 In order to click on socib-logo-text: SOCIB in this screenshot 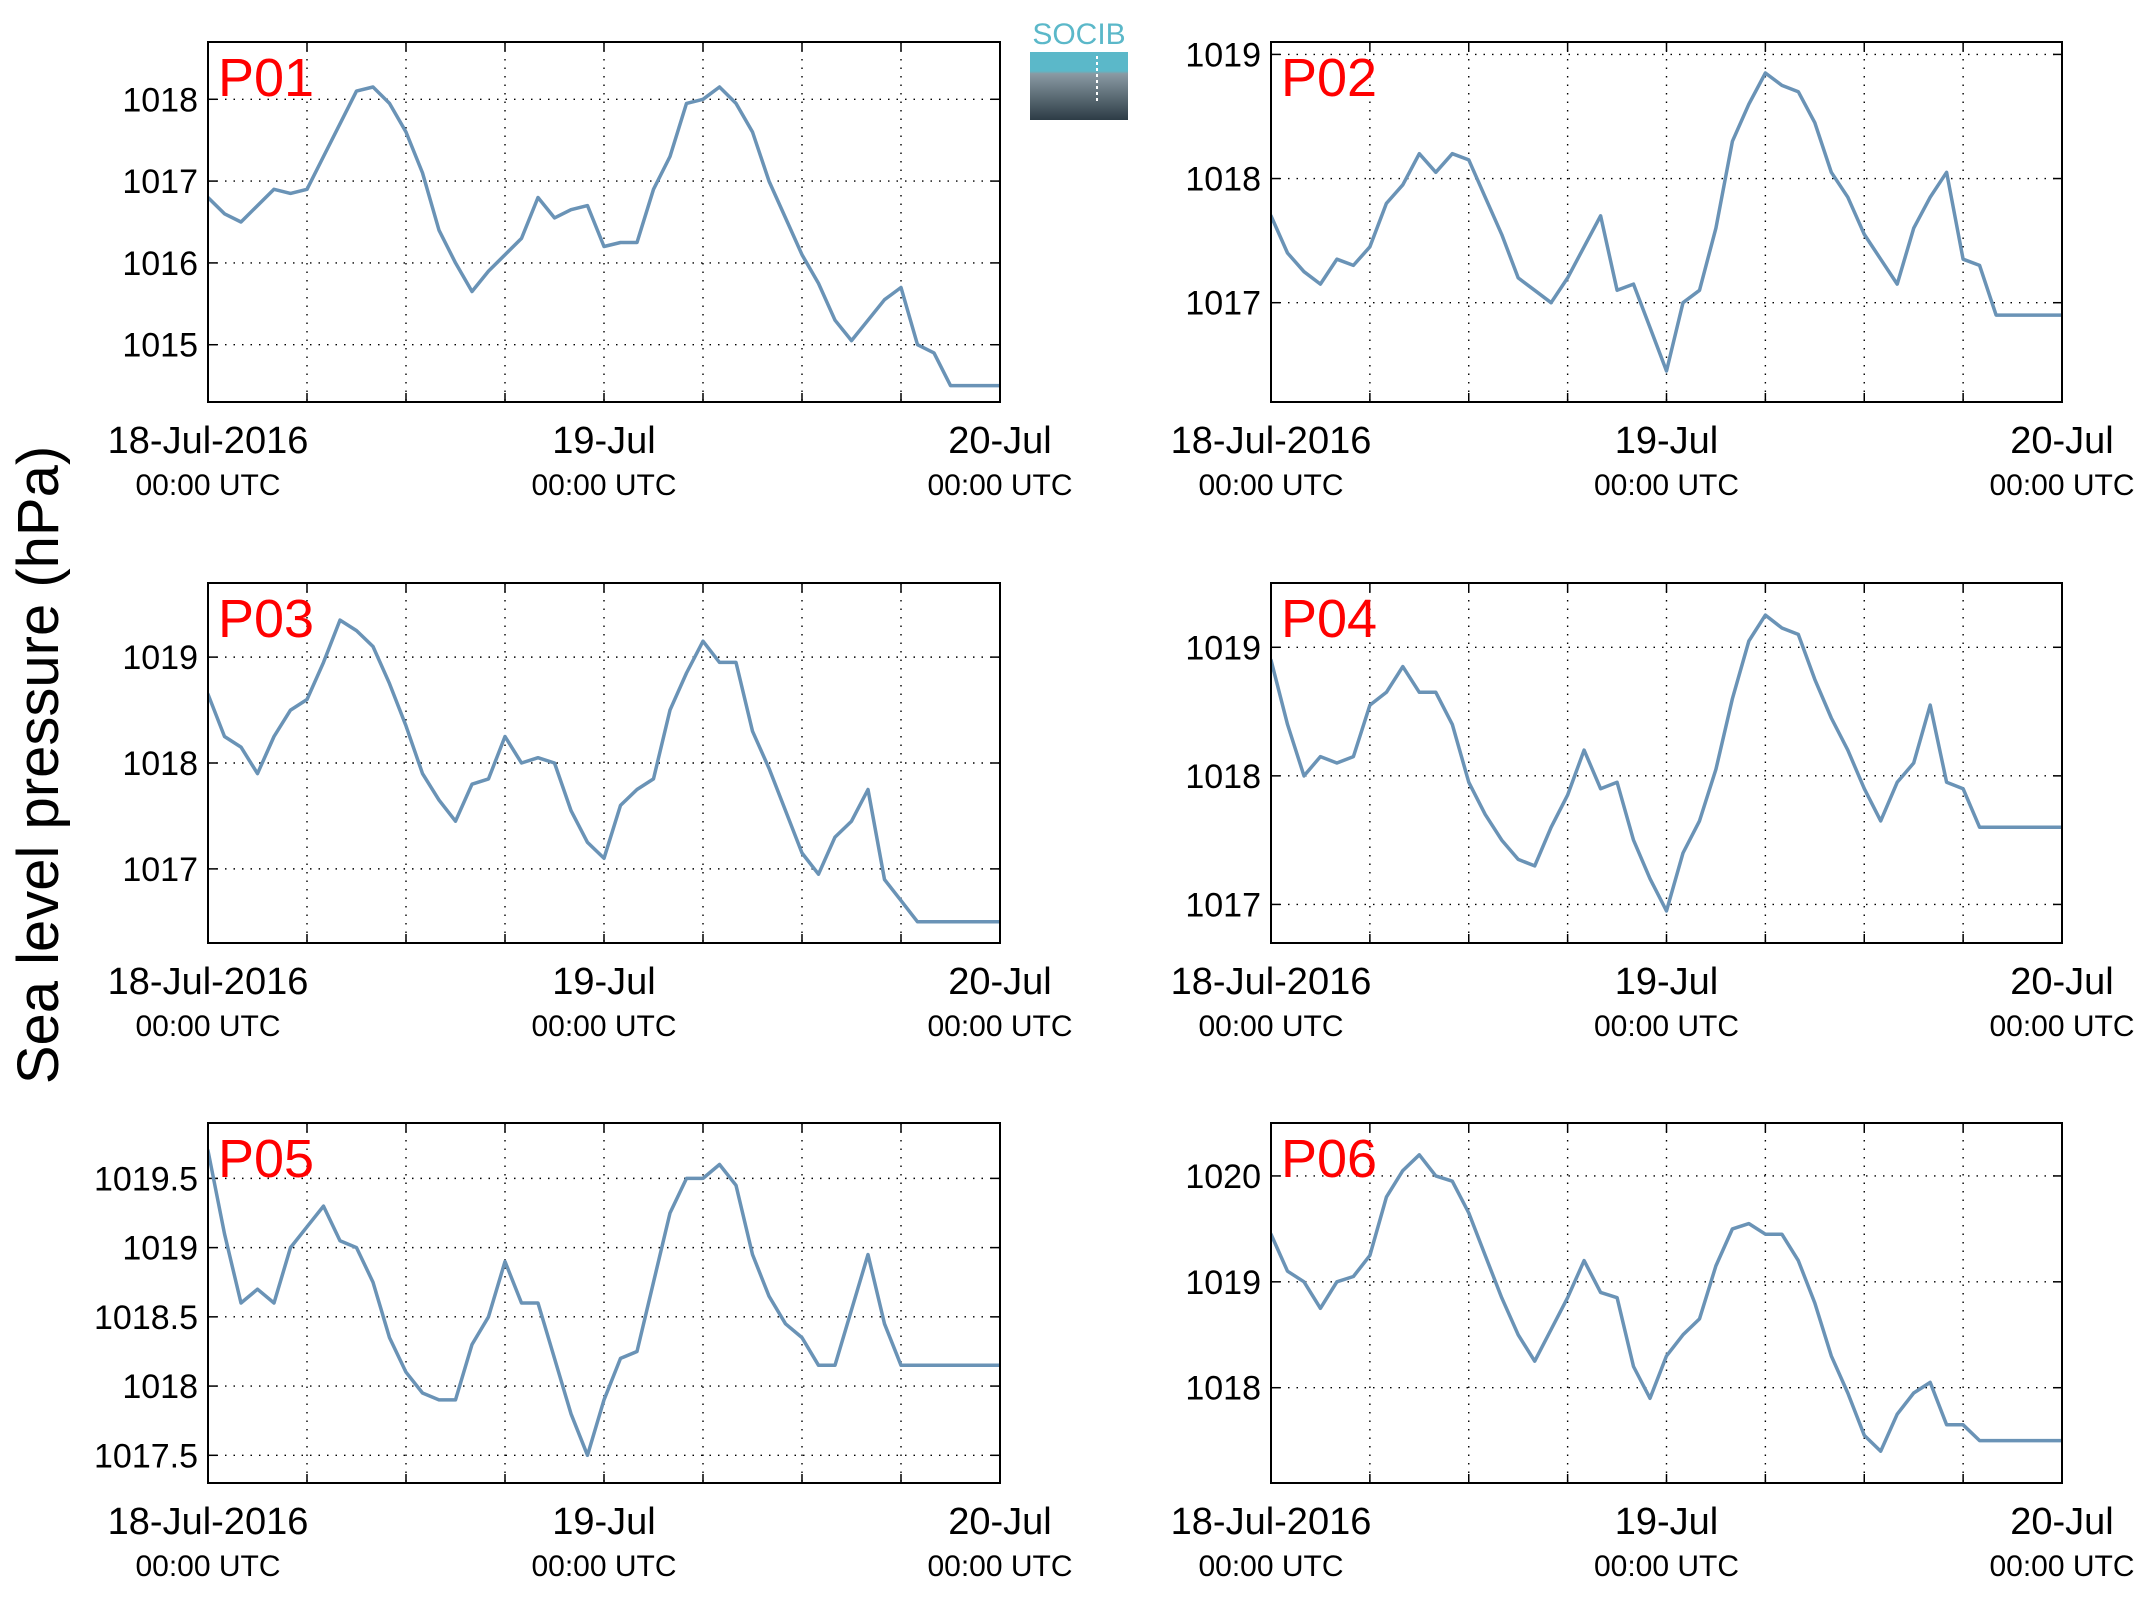, I will do `click(1078, 34)`.